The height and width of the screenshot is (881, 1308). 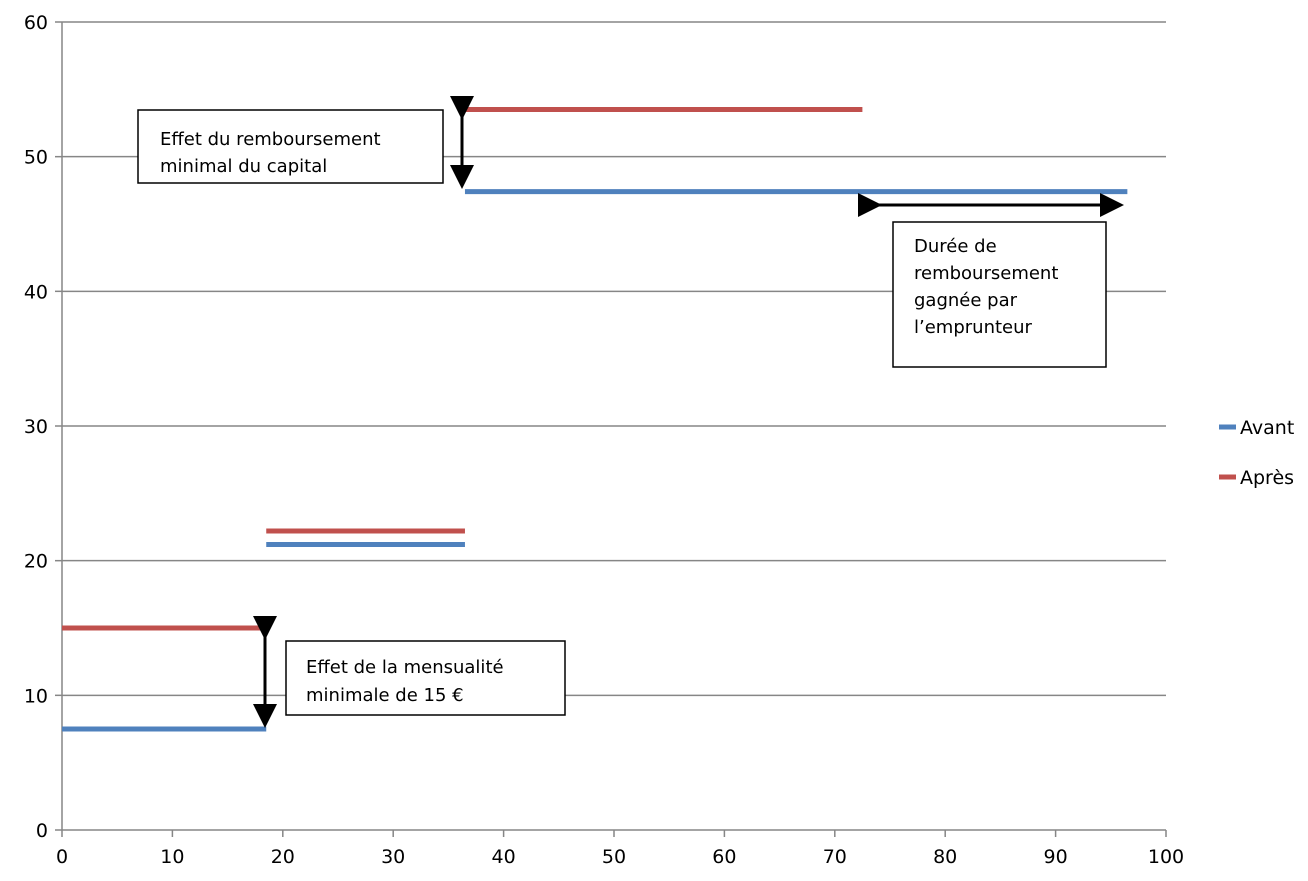 I want to click on annotation-mensualite-line1: Effet de la mensualité, so click(x=405, y=667).